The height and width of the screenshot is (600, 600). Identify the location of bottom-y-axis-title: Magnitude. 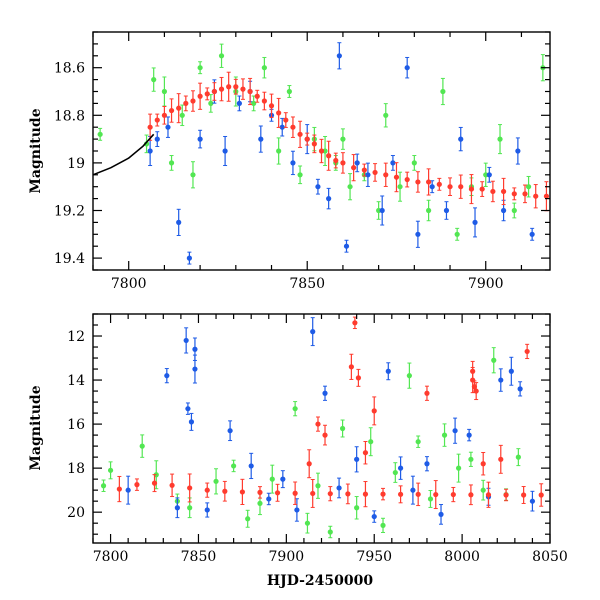
(36, 427).